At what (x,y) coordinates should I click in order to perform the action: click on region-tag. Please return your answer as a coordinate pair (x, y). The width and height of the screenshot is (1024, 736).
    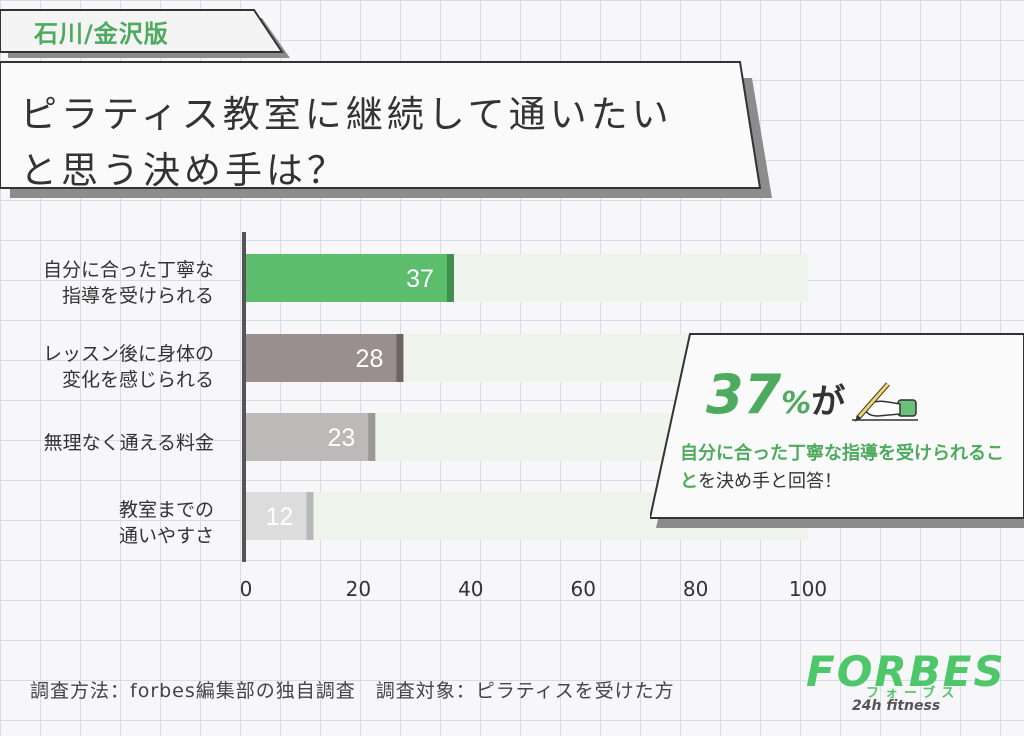
    Looking at the image, I should click on (145, 33).